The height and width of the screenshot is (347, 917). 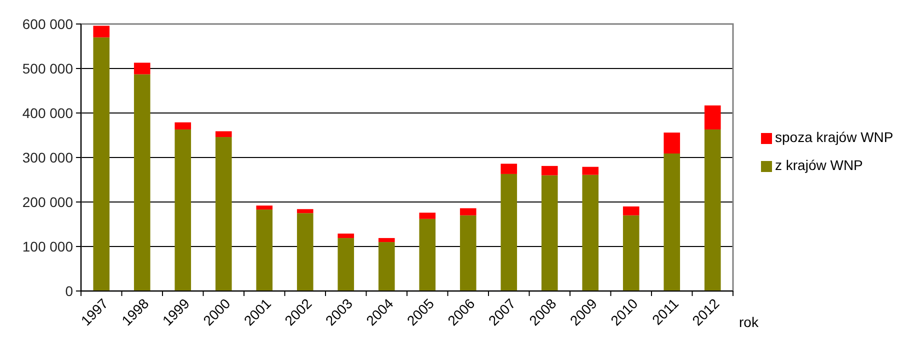 What do you see at coordinates (48, 112) in the screenshot?
I see `y-tick-label: 400 000` at bounding box center [48, 112].